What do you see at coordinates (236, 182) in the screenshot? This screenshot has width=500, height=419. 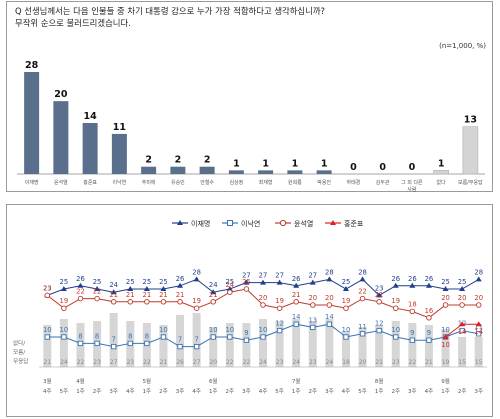 I see `category-label: 심상정` at bounding box center [236, 182].